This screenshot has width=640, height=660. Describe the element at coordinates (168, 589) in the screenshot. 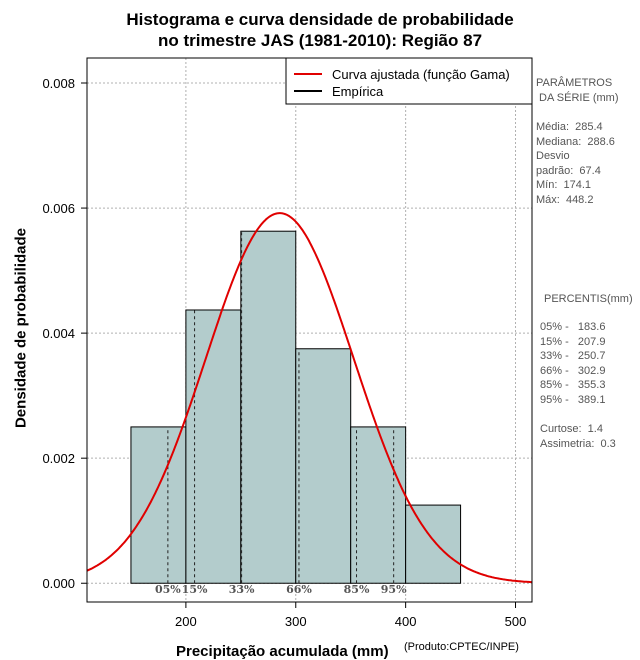

I see `percentile-label: 05%` at that location.